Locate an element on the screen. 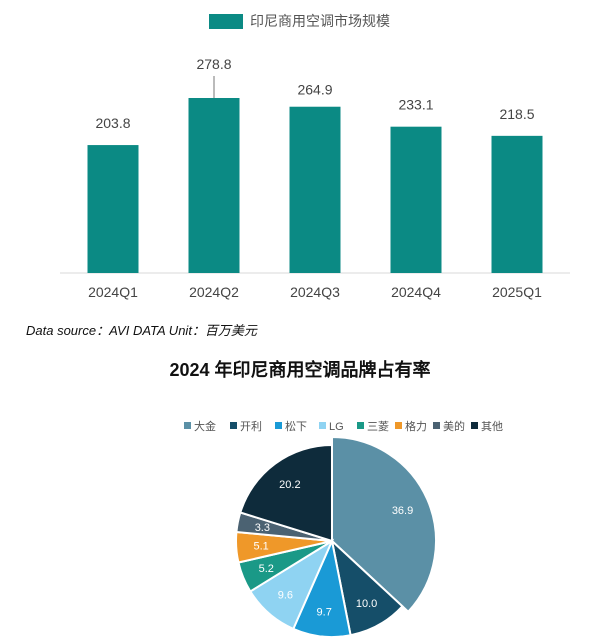  legend-label: 开利 is located at coordinates (251, 426).